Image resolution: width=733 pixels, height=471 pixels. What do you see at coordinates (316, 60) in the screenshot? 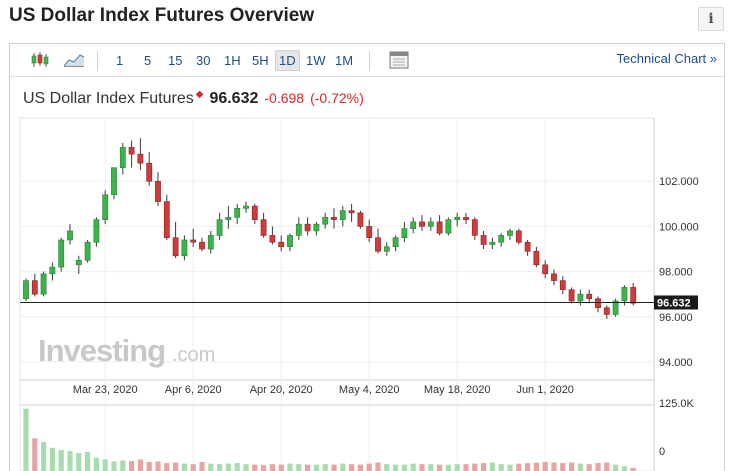
I see `timeframe-1w: 1W` at bounding box center [316, 60].